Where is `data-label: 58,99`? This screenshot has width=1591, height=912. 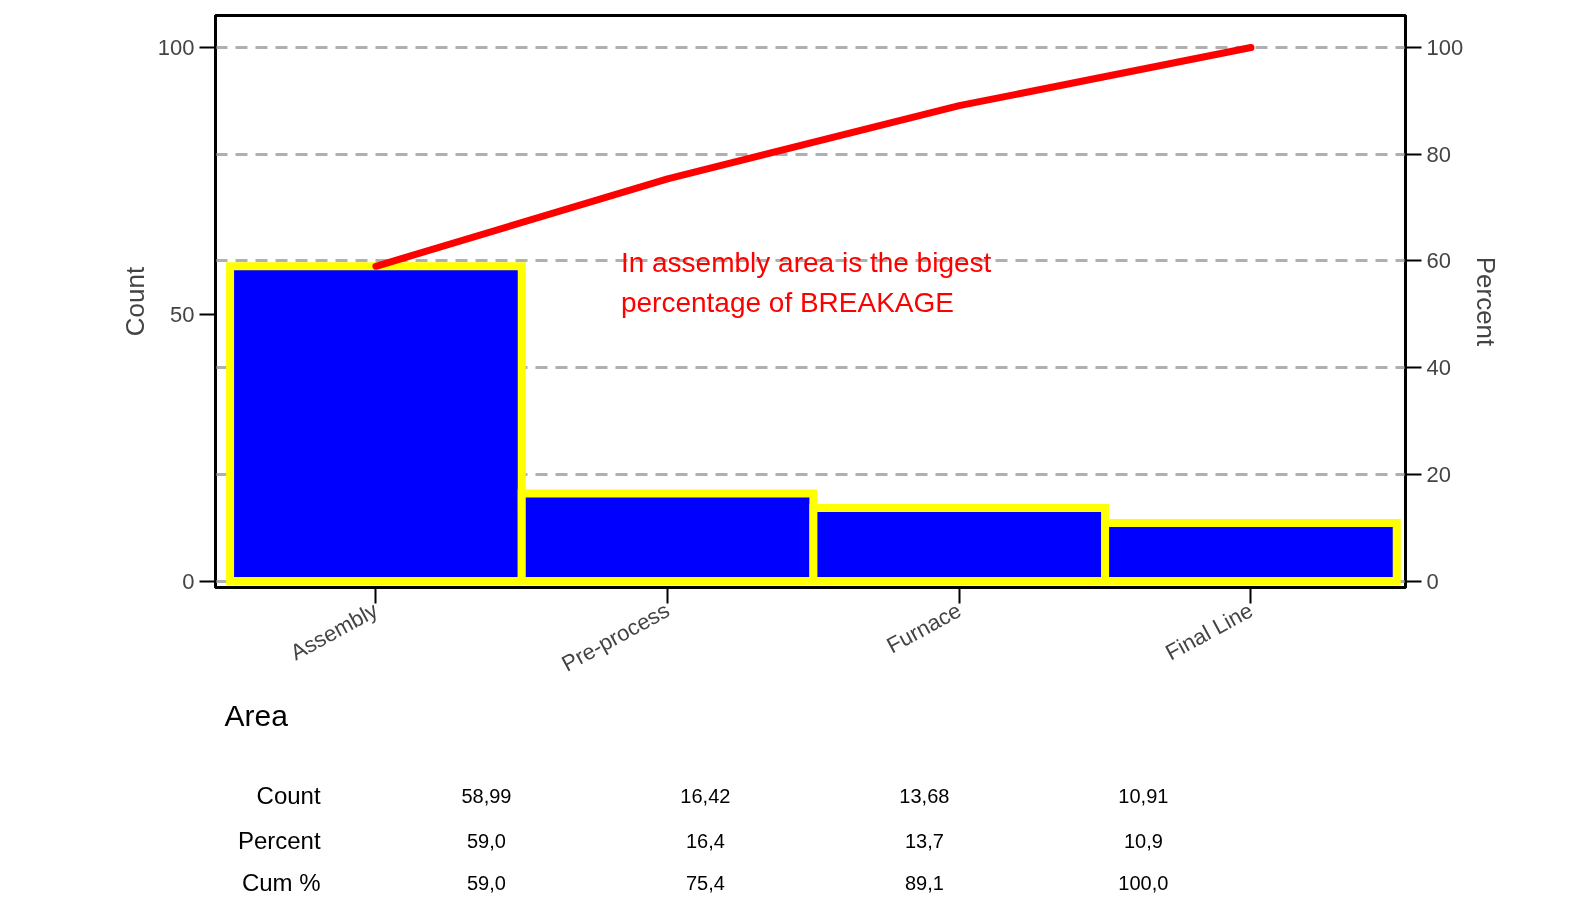
data-label: 58,99 is located at coordinates (486, 795).